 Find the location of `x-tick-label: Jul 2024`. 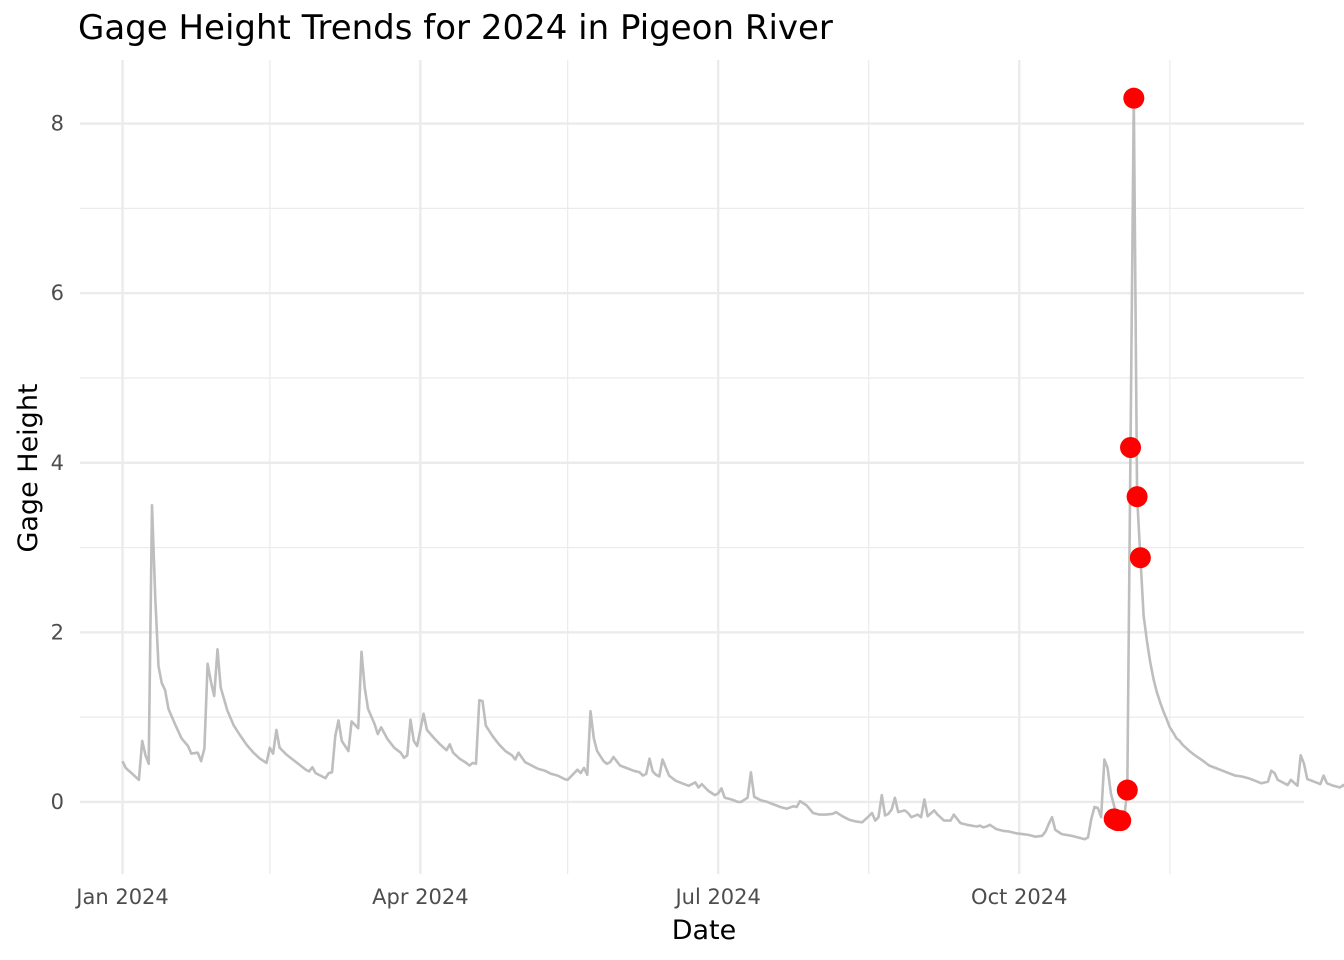

x-tick-label: Jul 2024 is located at coordinates (716, 897).